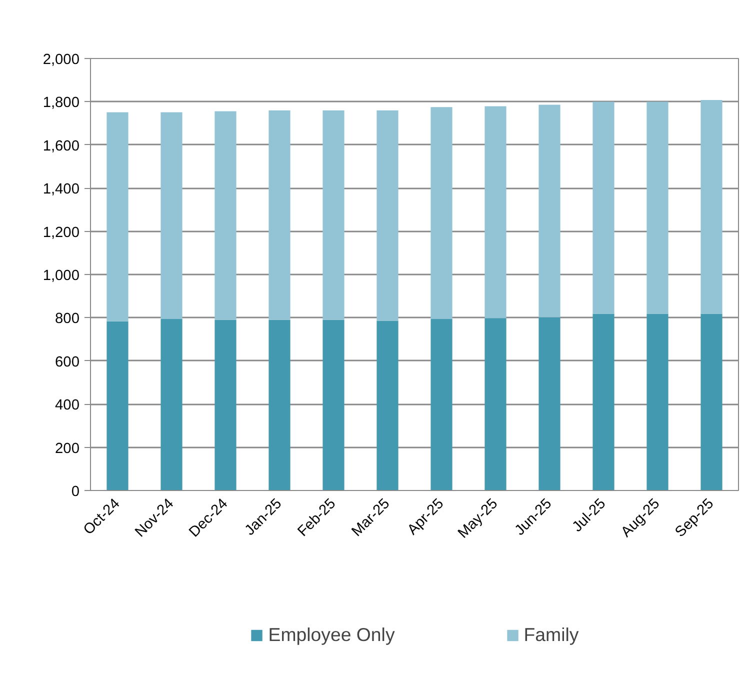  I want to click on y-tick-label: 600, so click(67, 362).